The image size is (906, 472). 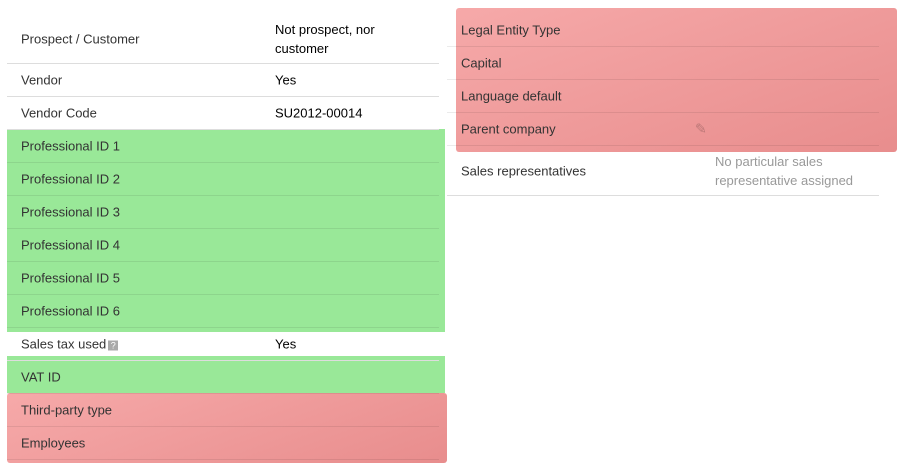 I want to click on field-row: Legal Entity Type, so click(x=663, y=30).